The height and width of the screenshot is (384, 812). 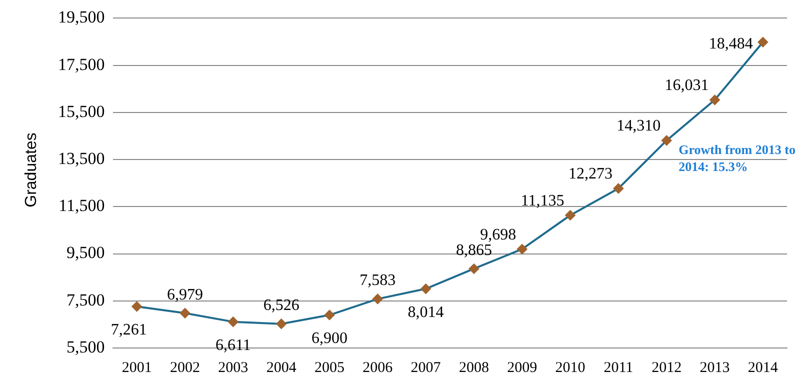 I want to click on y-tick-label: 15,500, so click(x=81, y=111).